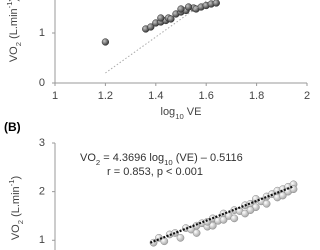  I want to click on annotation-part: 2, so click(98, 162).